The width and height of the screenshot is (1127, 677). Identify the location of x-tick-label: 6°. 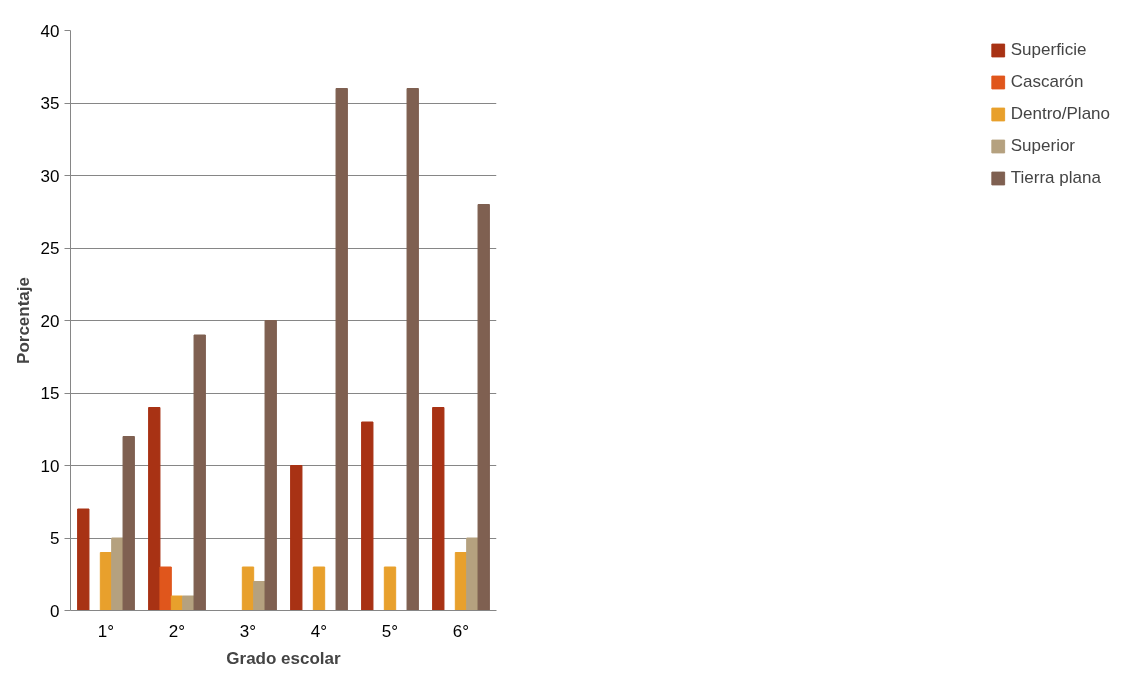
(461, 631).